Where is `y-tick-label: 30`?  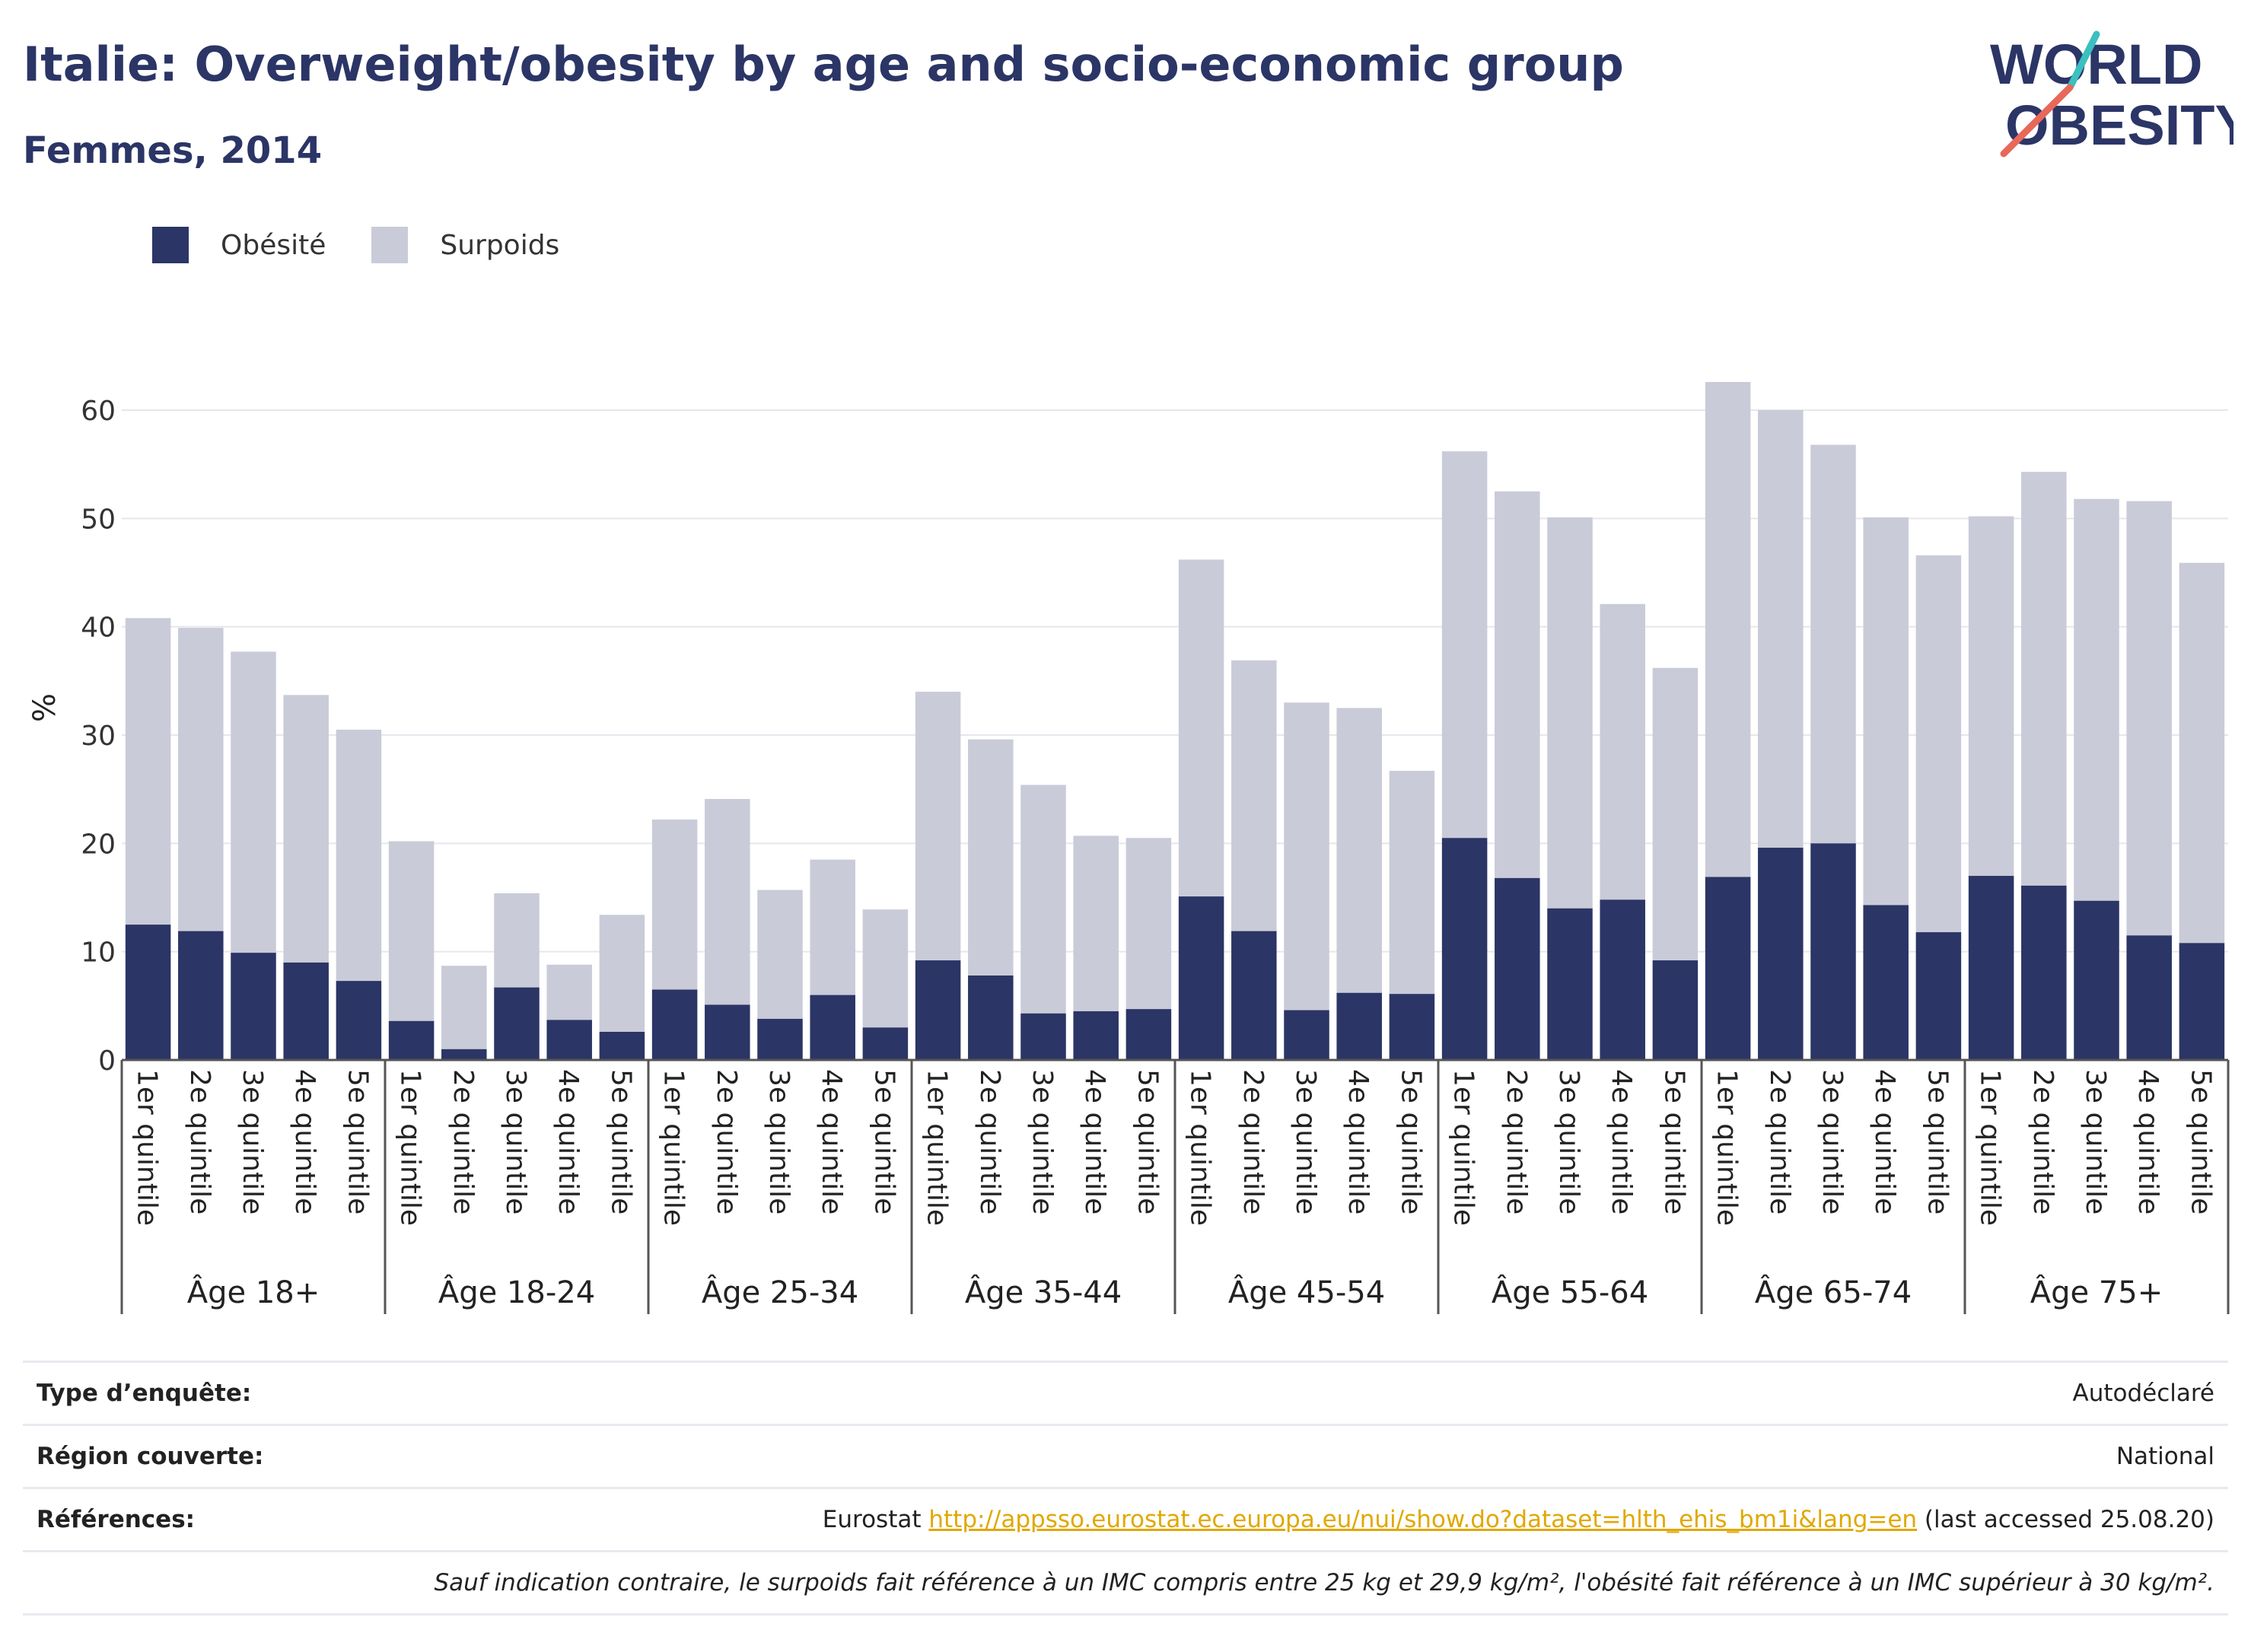 y-tick-label: 30 is located at coordinates (98, 736).